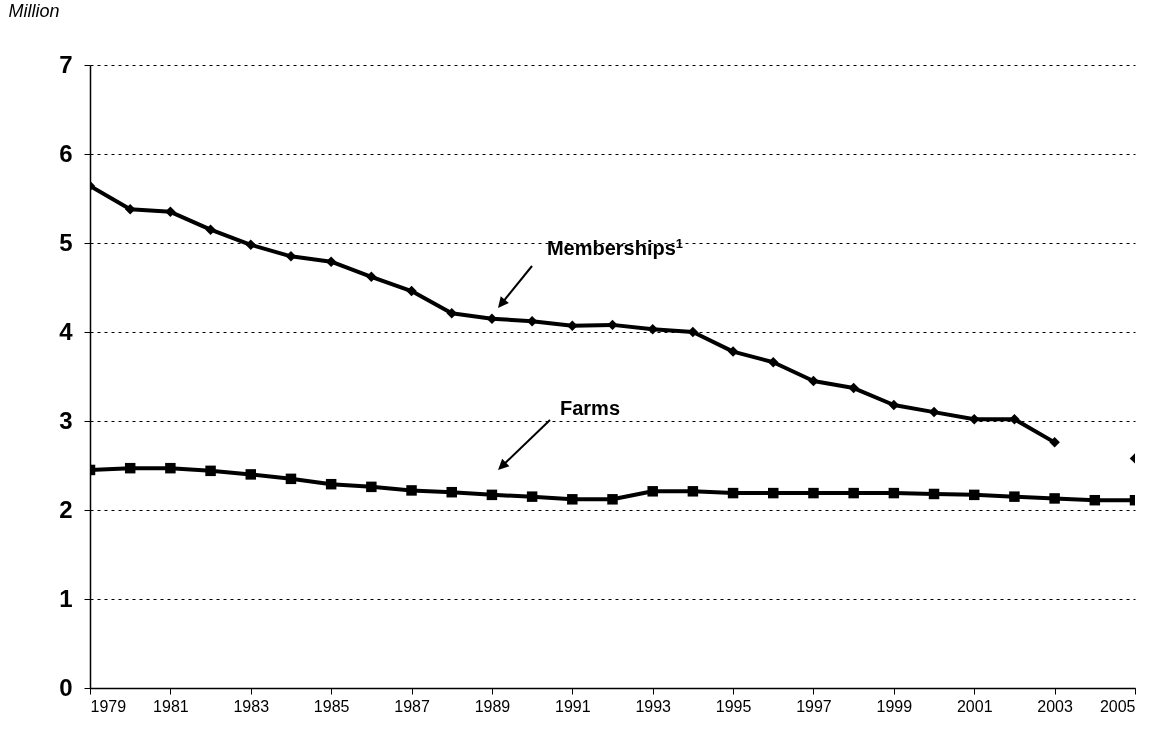 This screenshot has height=734, width=1165. What do you see at coordinates (492, 706) in the screenshot?
I see `x-tick-label: 1989` at bounding box center [492, 706].